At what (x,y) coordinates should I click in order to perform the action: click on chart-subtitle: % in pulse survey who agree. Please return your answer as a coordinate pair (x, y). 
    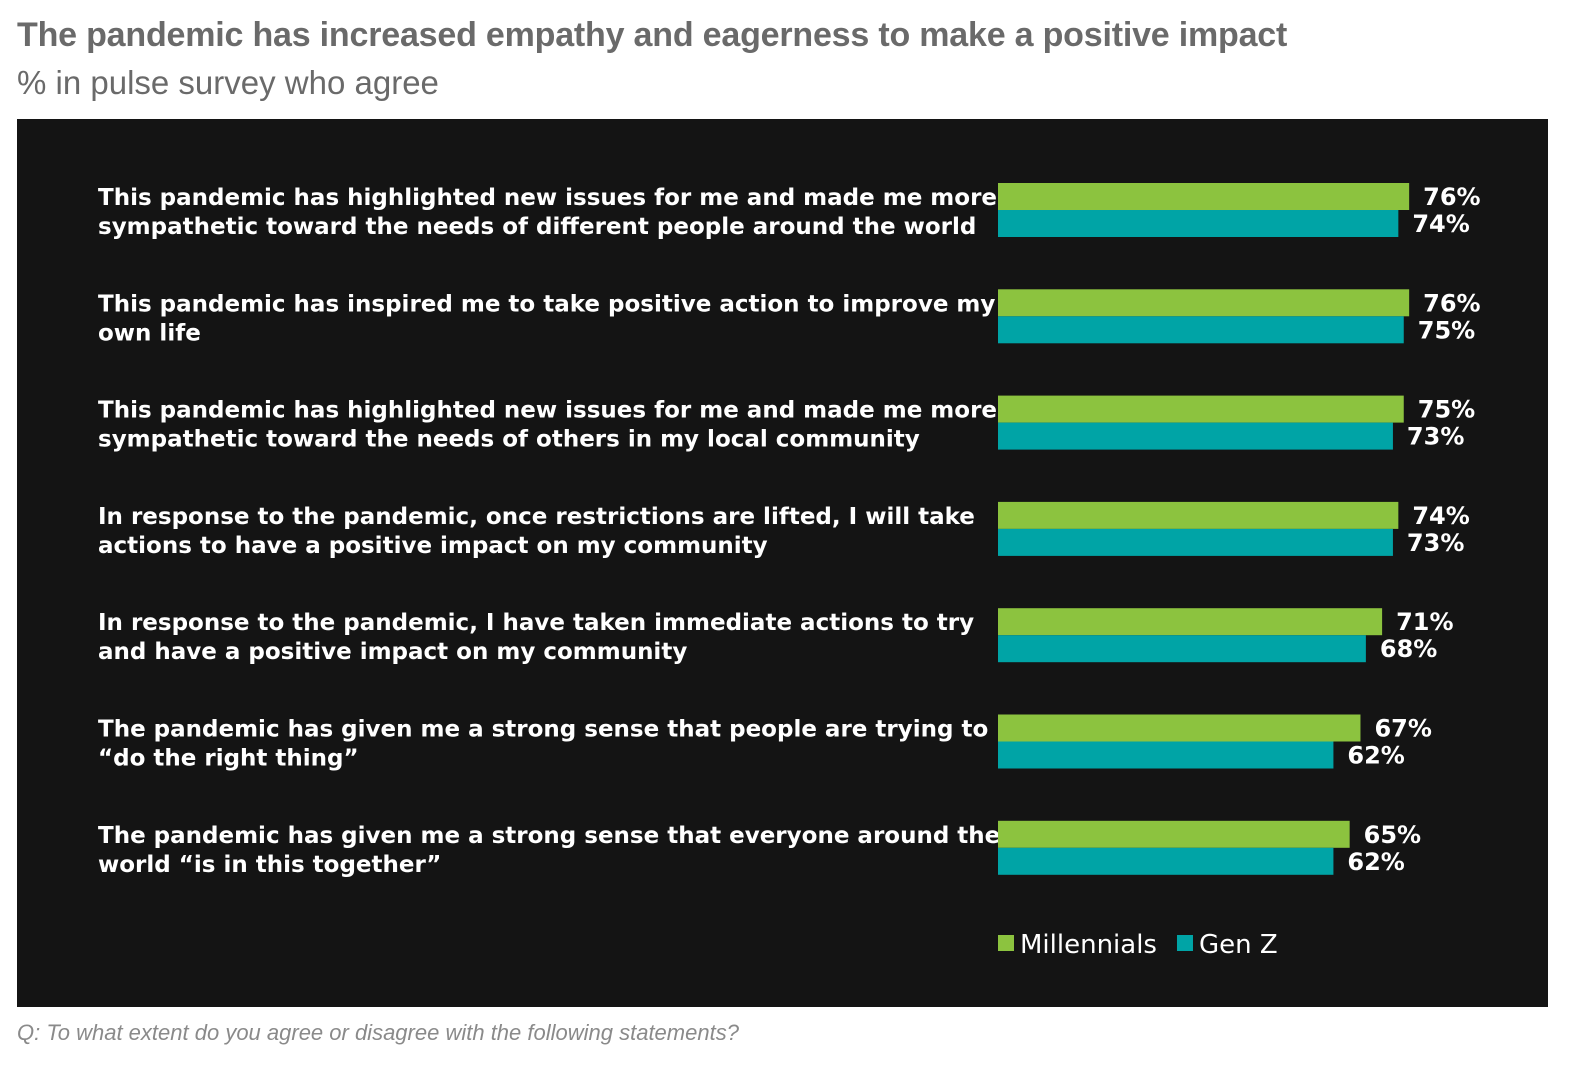
    Looking at the image, I should click on (228, 82).